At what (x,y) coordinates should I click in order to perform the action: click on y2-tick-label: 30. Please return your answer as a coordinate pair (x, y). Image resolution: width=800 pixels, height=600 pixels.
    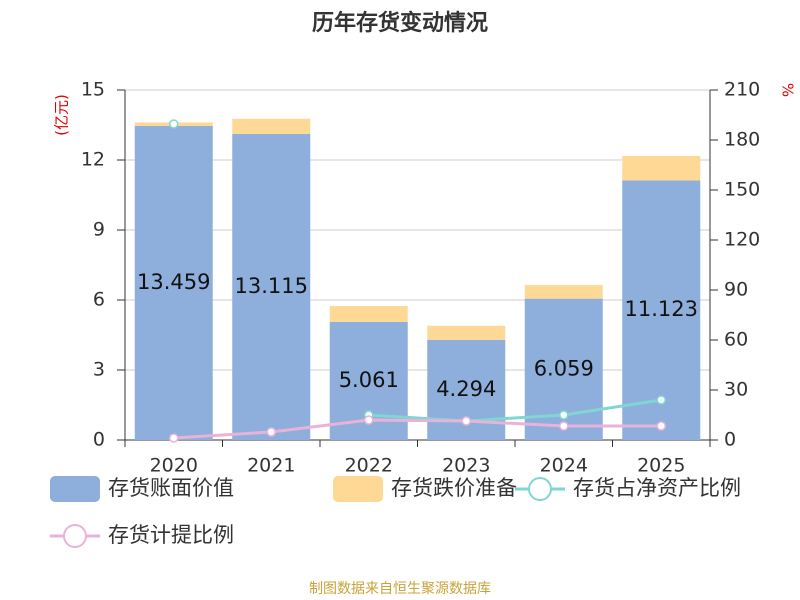
    Looking at the image, I should click on (736, 390).